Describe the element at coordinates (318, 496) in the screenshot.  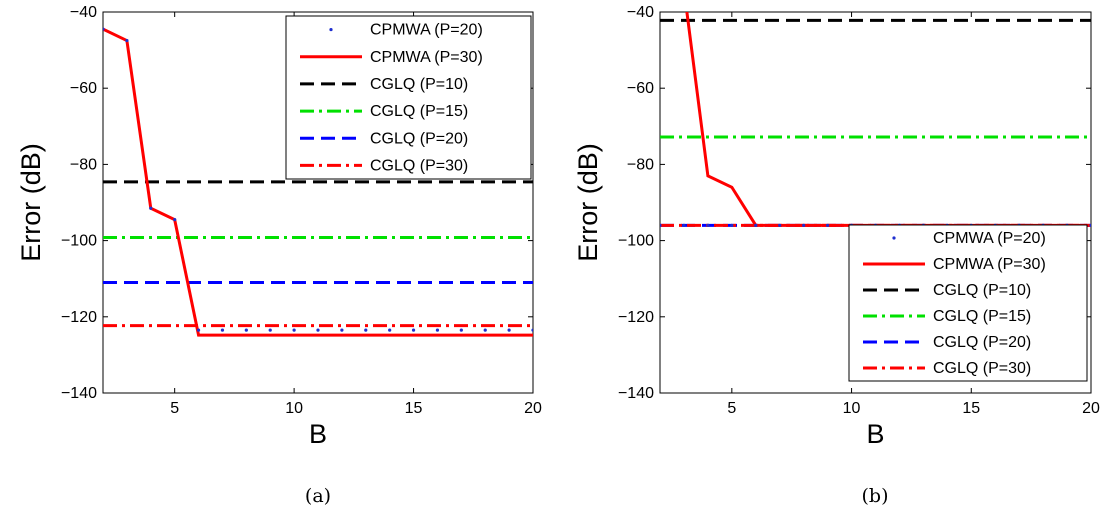
I see `panel-caption: (a)` at that location.